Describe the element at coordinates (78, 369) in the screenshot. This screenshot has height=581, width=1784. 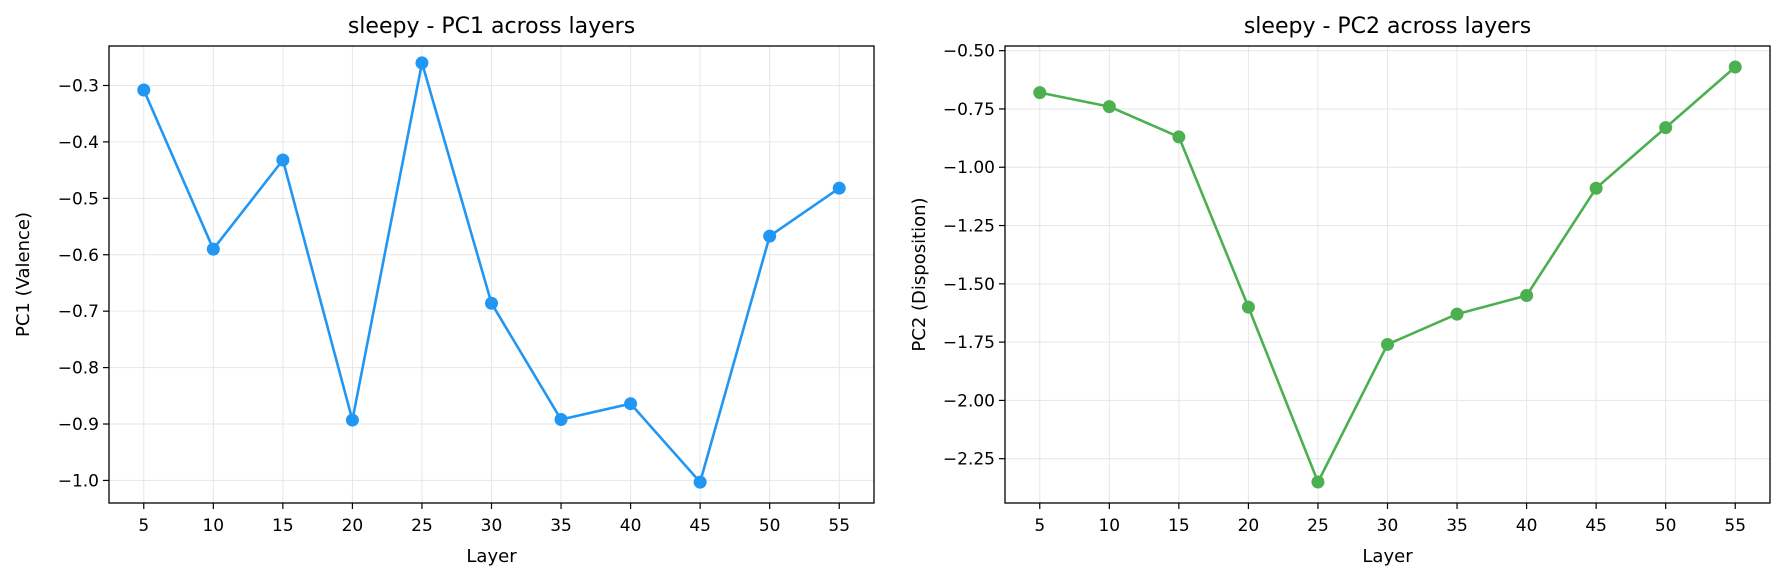
I see `y-tick-label: −0.8` at that location.